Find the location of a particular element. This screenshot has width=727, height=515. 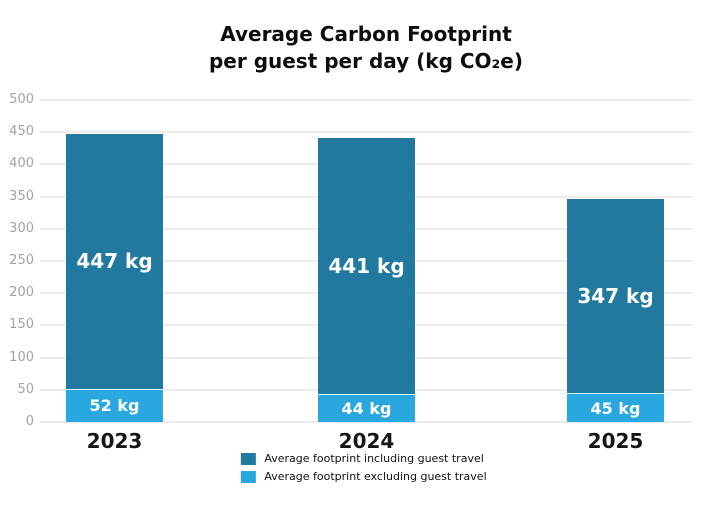

x-tick-label-2025: 2025 is located at coordinates (615, 441).